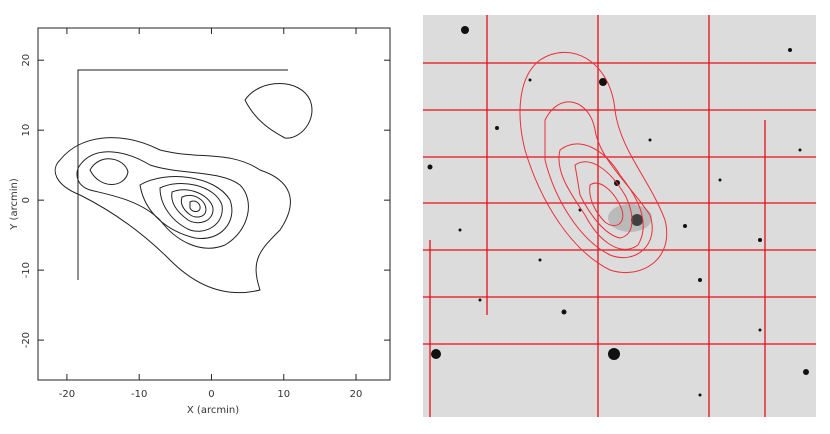 The image size is (830, 434). Describe the element at coordinates (211, 394) in the screenshot. I see `x-tick-label: 0` at that location.